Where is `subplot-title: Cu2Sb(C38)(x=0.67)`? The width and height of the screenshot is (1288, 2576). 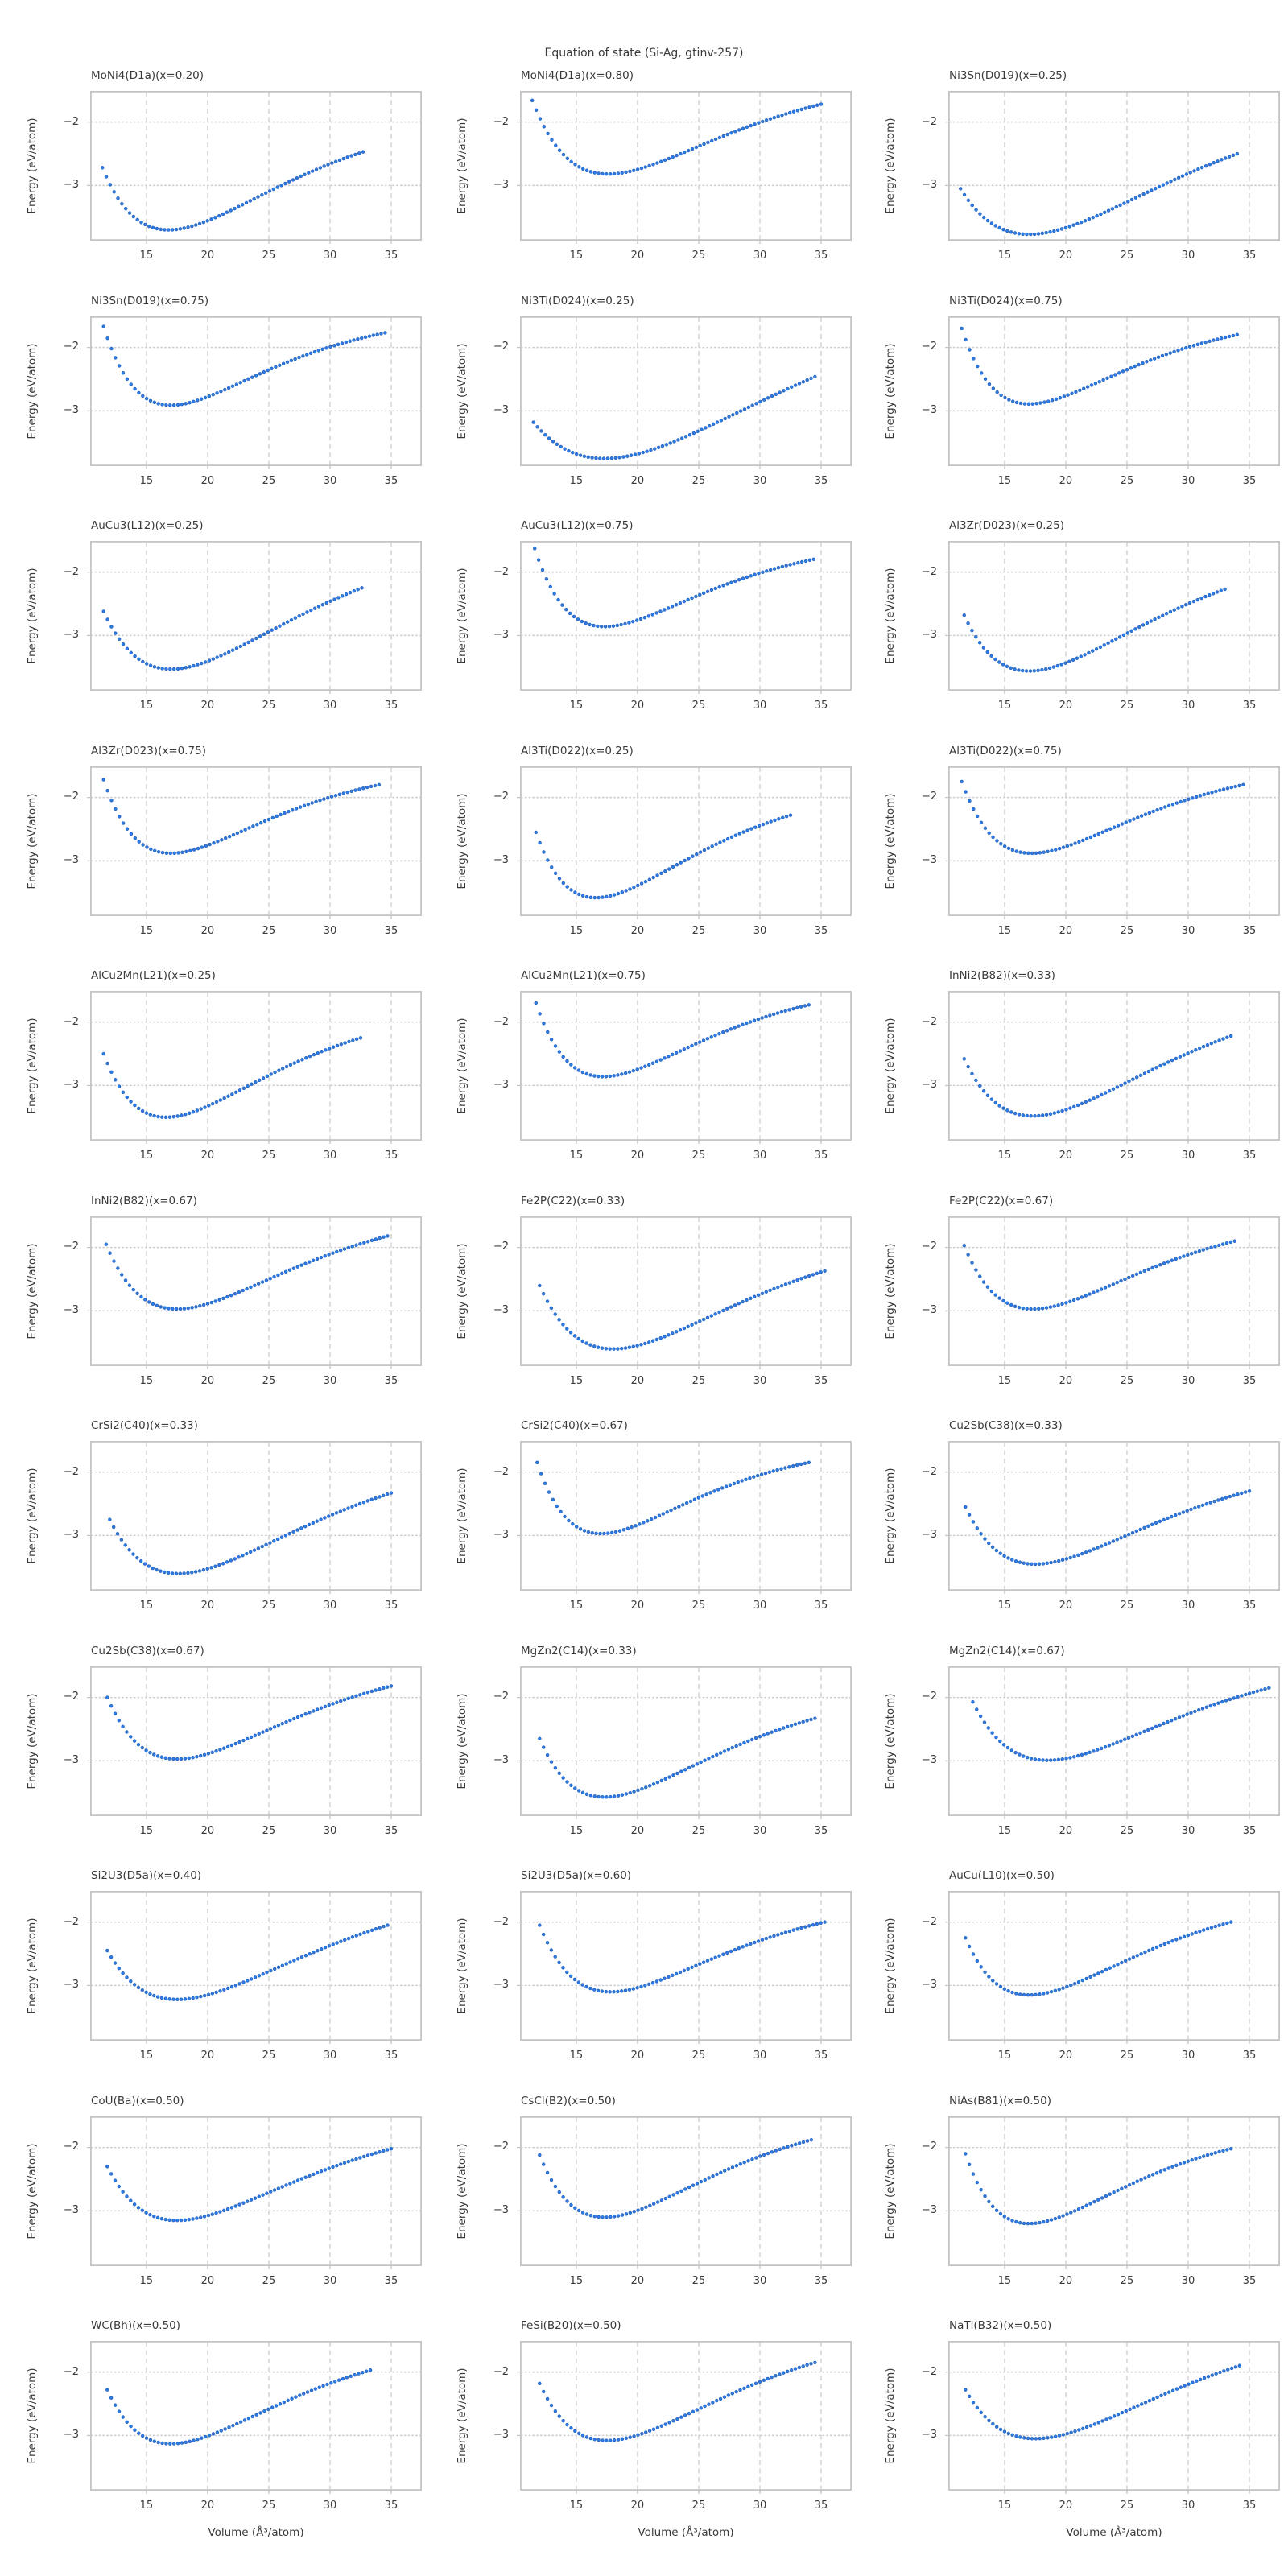 subplot-title: Cu2Sb(C38)(x=0.67) is located at coordinates (147, 1650).